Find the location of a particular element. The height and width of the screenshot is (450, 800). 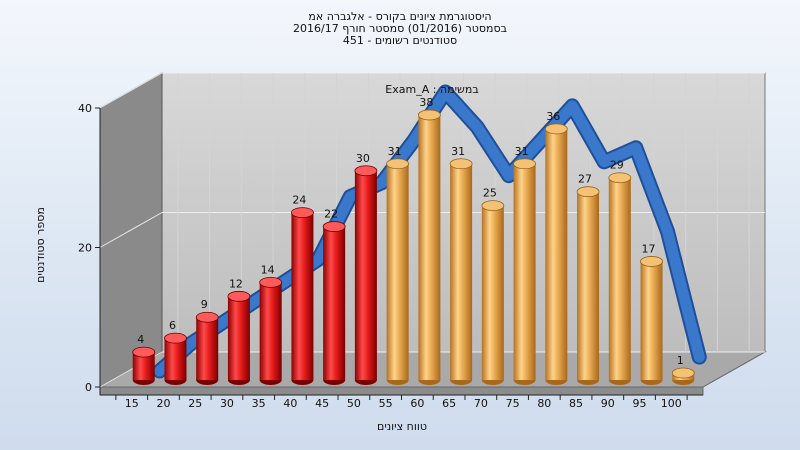

series-label: Exam_A : במשימה is located at coordinates (431, 89).